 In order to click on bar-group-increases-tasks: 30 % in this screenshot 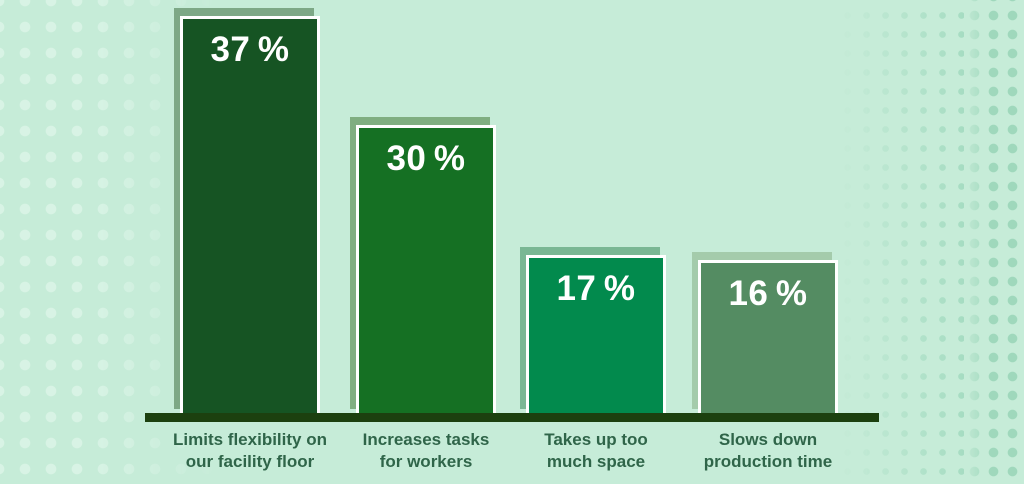, I will do `click(423, 267)`.